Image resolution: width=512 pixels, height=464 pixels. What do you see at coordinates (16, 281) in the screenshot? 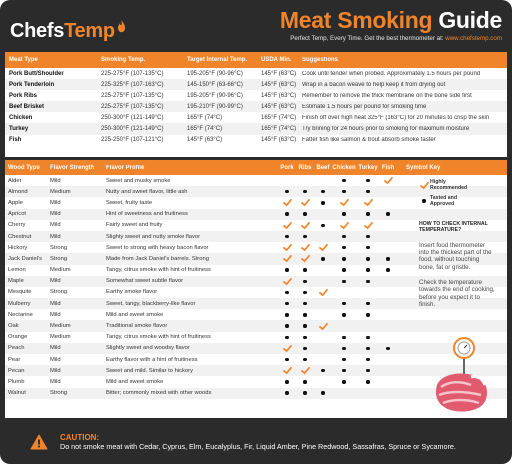
I see `wood-type-cell: Maple` at bounding box center [16, 281].